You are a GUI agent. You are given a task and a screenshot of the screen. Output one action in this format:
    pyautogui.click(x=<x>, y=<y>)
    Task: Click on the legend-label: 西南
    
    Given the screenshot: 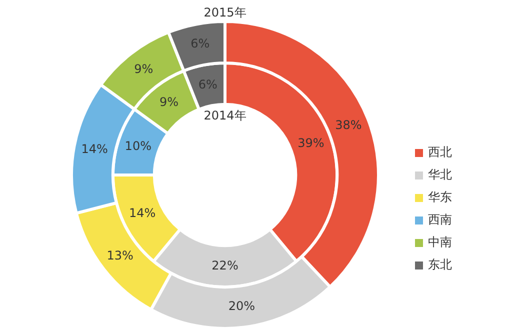 What is the action you would take?
    pyautogui.click(x=440, y=219)
    